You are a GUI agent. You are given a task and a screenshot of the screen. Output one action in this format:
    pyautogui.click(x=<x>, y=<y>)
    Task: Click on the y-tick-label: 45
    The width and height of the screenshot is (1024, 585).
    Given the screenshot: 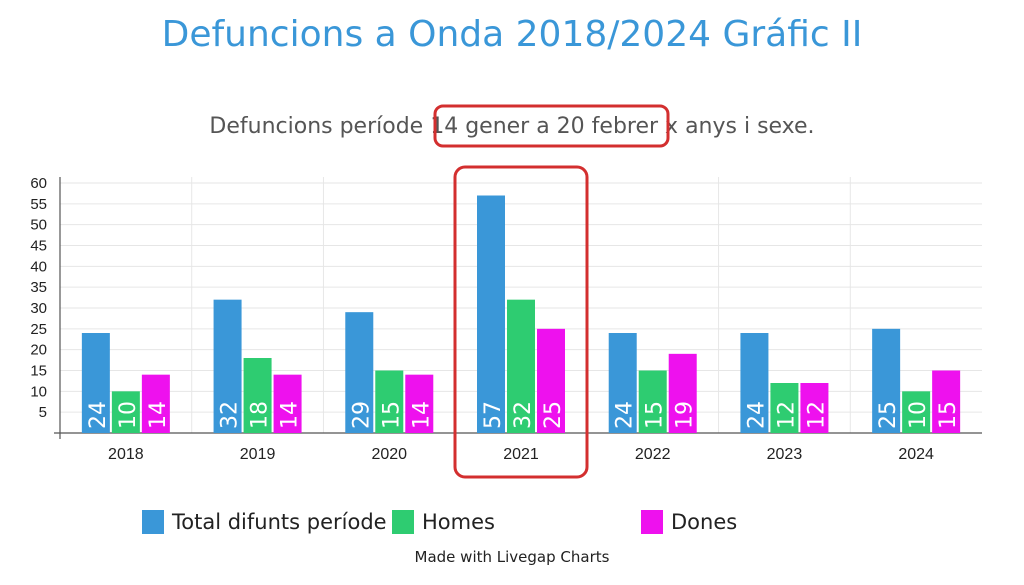 What is the action you would take?
    pyautogui.click(x=38, y=246)
    